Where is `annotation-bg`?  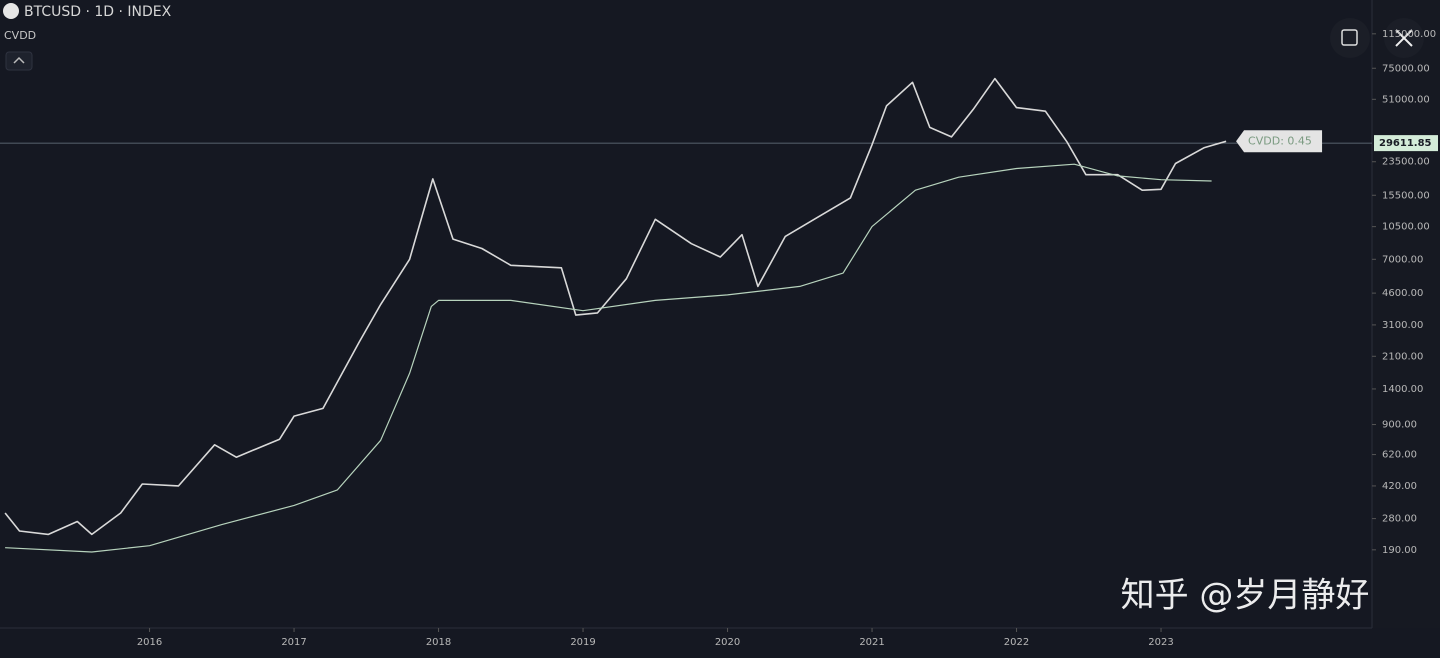 annotation-bg is located at coordinates (1279, 141).